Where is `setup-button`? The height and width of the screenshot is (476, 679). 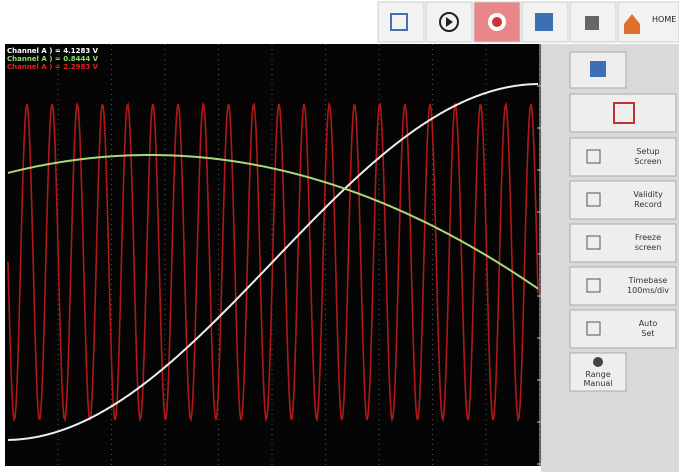 setup-button is located at coordinates (401, 22).